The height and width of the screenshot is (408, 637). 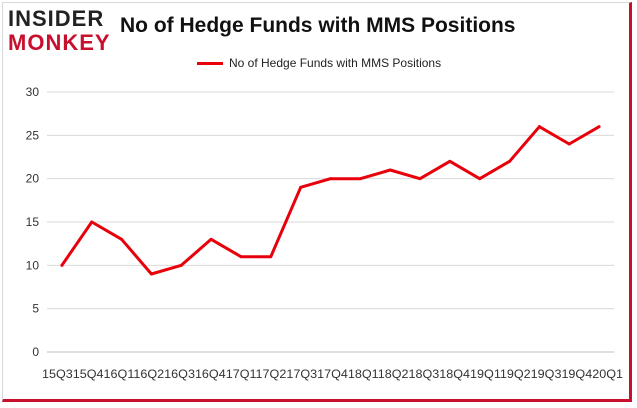 What do you see at coordinates (211, 239) in the screenshot?
I see `data-point-16Q4` at bounding box center [211, 239].